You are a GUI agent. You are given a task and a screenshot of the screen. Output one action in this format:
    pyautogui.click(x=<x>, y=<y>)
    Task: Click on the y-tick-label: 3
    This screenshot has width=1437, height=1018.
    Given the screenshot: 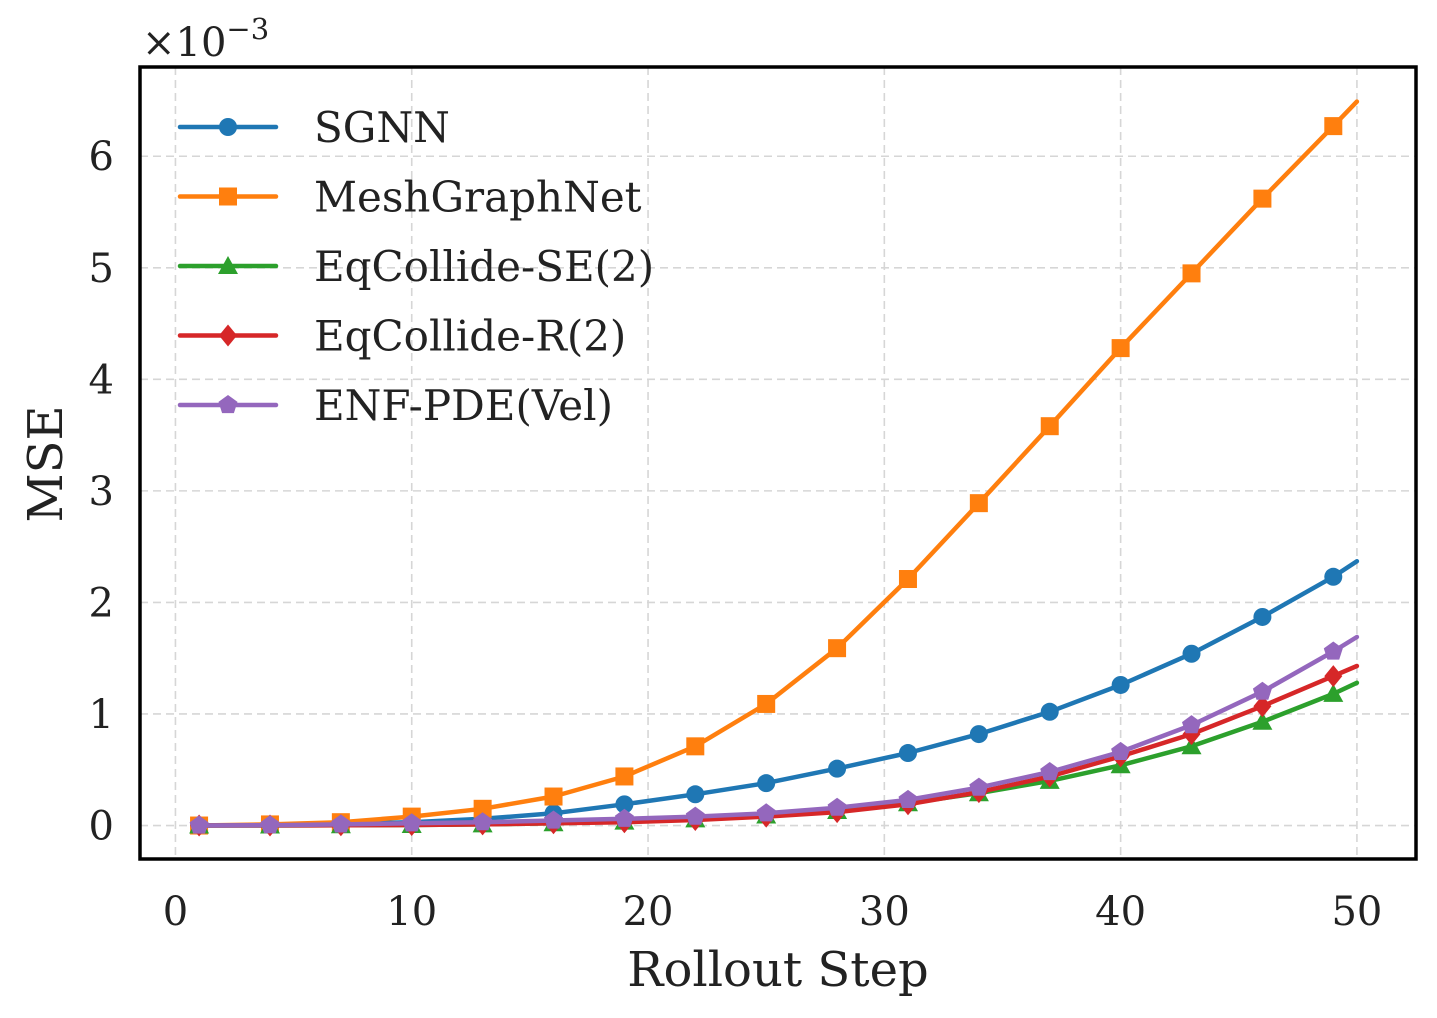 What is the action you would take?
    pyautogui.click(x=101, y=492)
    